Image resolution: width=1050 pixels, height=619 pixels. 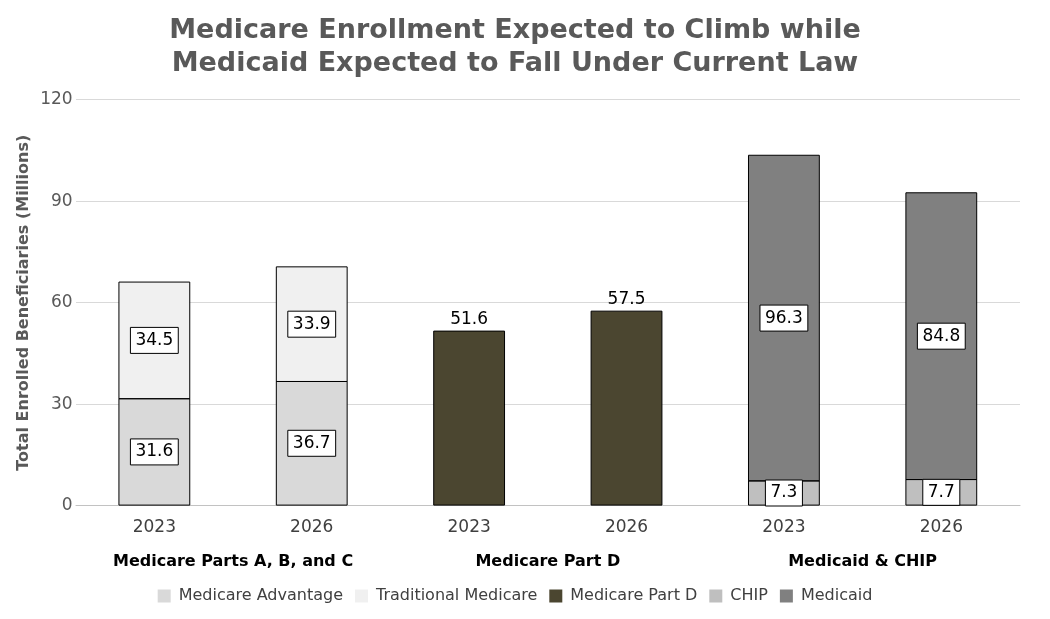 I want to click on text: Medicaid & CHIP, so click(x=863, y=561).